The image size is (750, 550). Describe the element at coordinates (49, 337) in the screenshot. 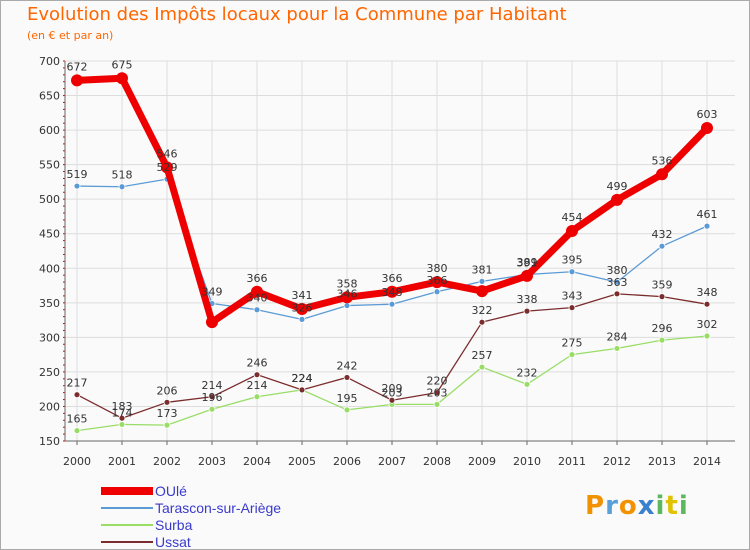

I see `y-tick-label: 300` at that location.